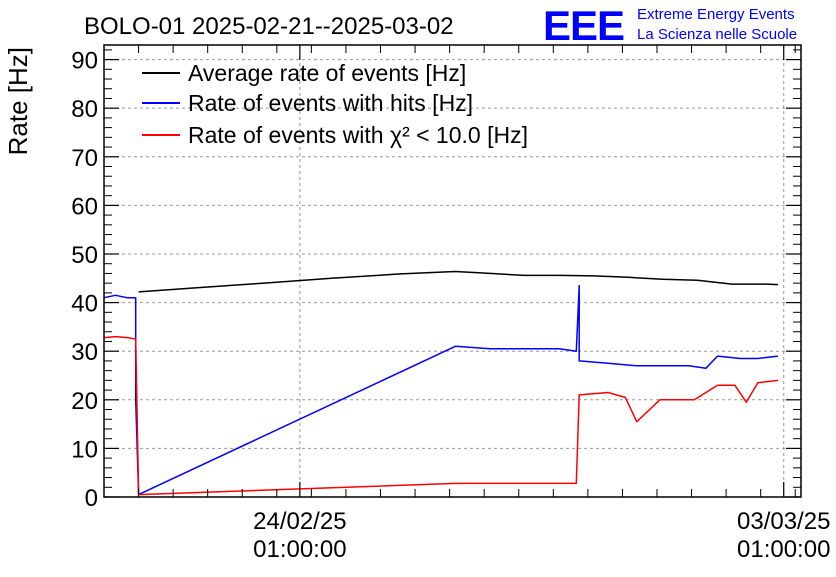 The width and height of the screenshot is (836, 577). Describe the element at coordinates (717, 34) in the screenshot. I see `logo-line2: La Scienza nelle Scuole` at that location.